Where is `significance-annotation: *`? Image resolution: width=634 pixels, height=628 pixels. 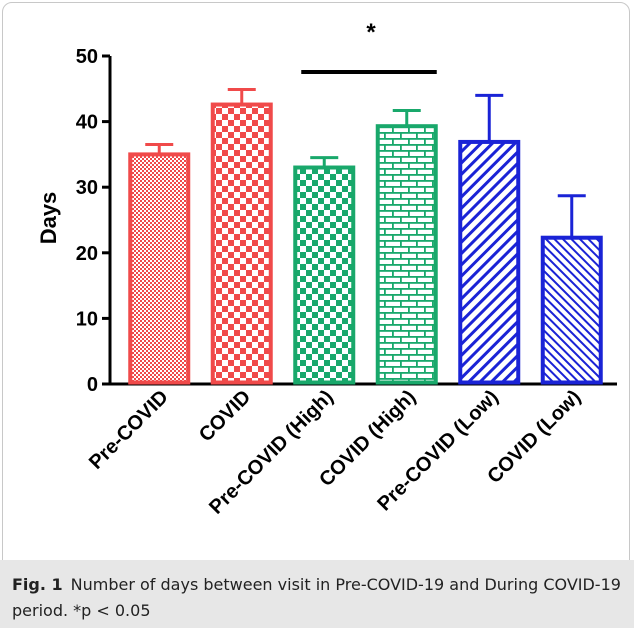 significance-annotation: * is located at coordinates (369, 46).